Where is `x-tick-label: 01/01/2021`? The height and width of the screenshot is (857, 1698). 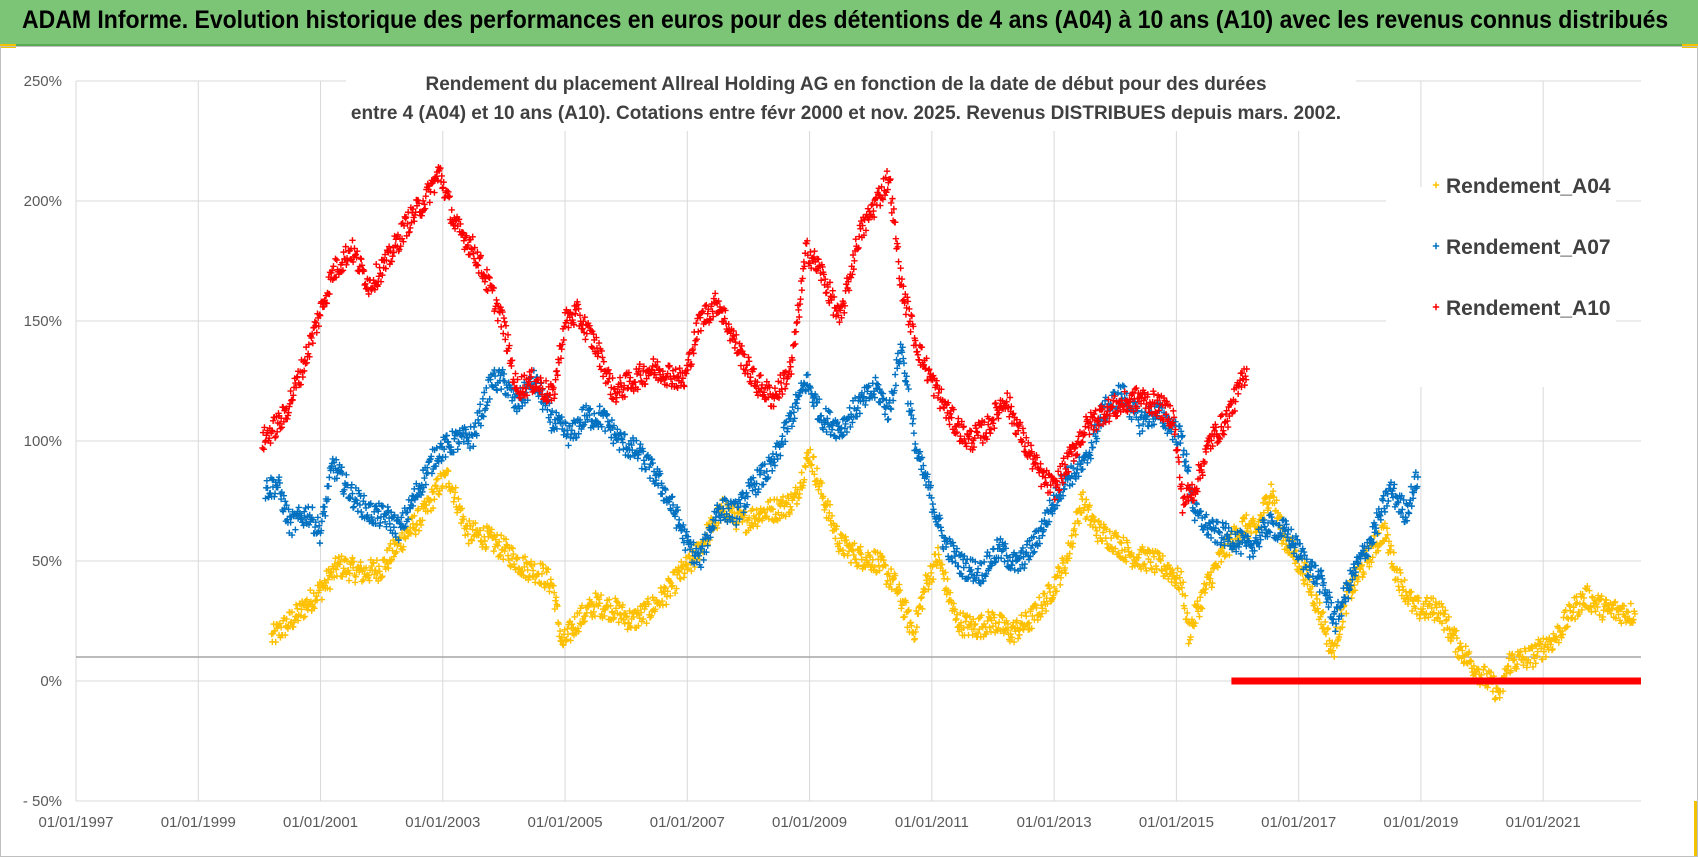
x-tick-label: 01/01/2021 is located at coordinates (1543, 822).